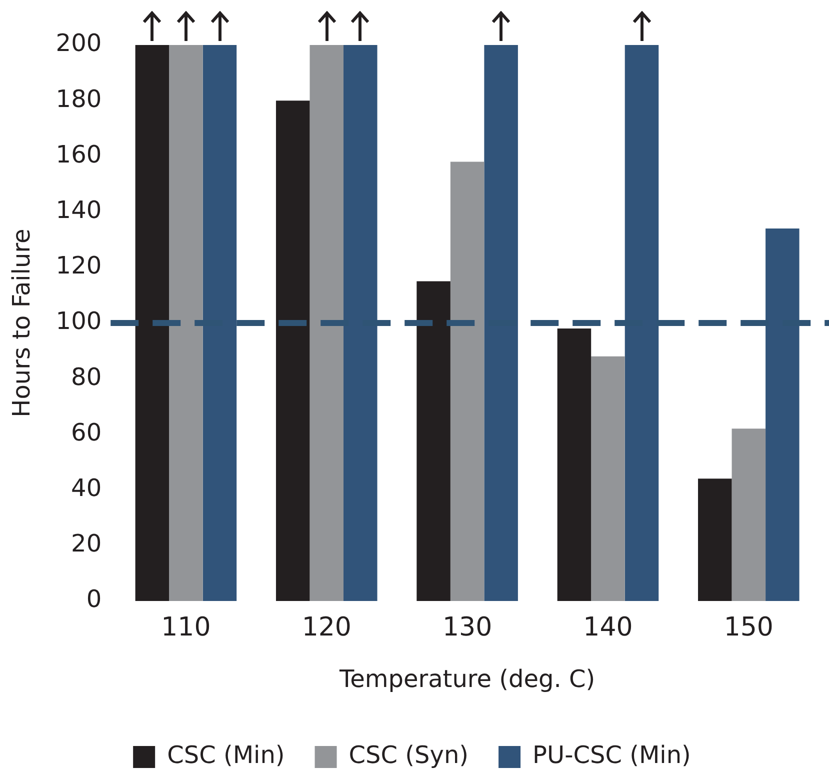  Describe the element at coordinates (186, 627) in the screenshot. I see `x-tick-label: 110` at that location.